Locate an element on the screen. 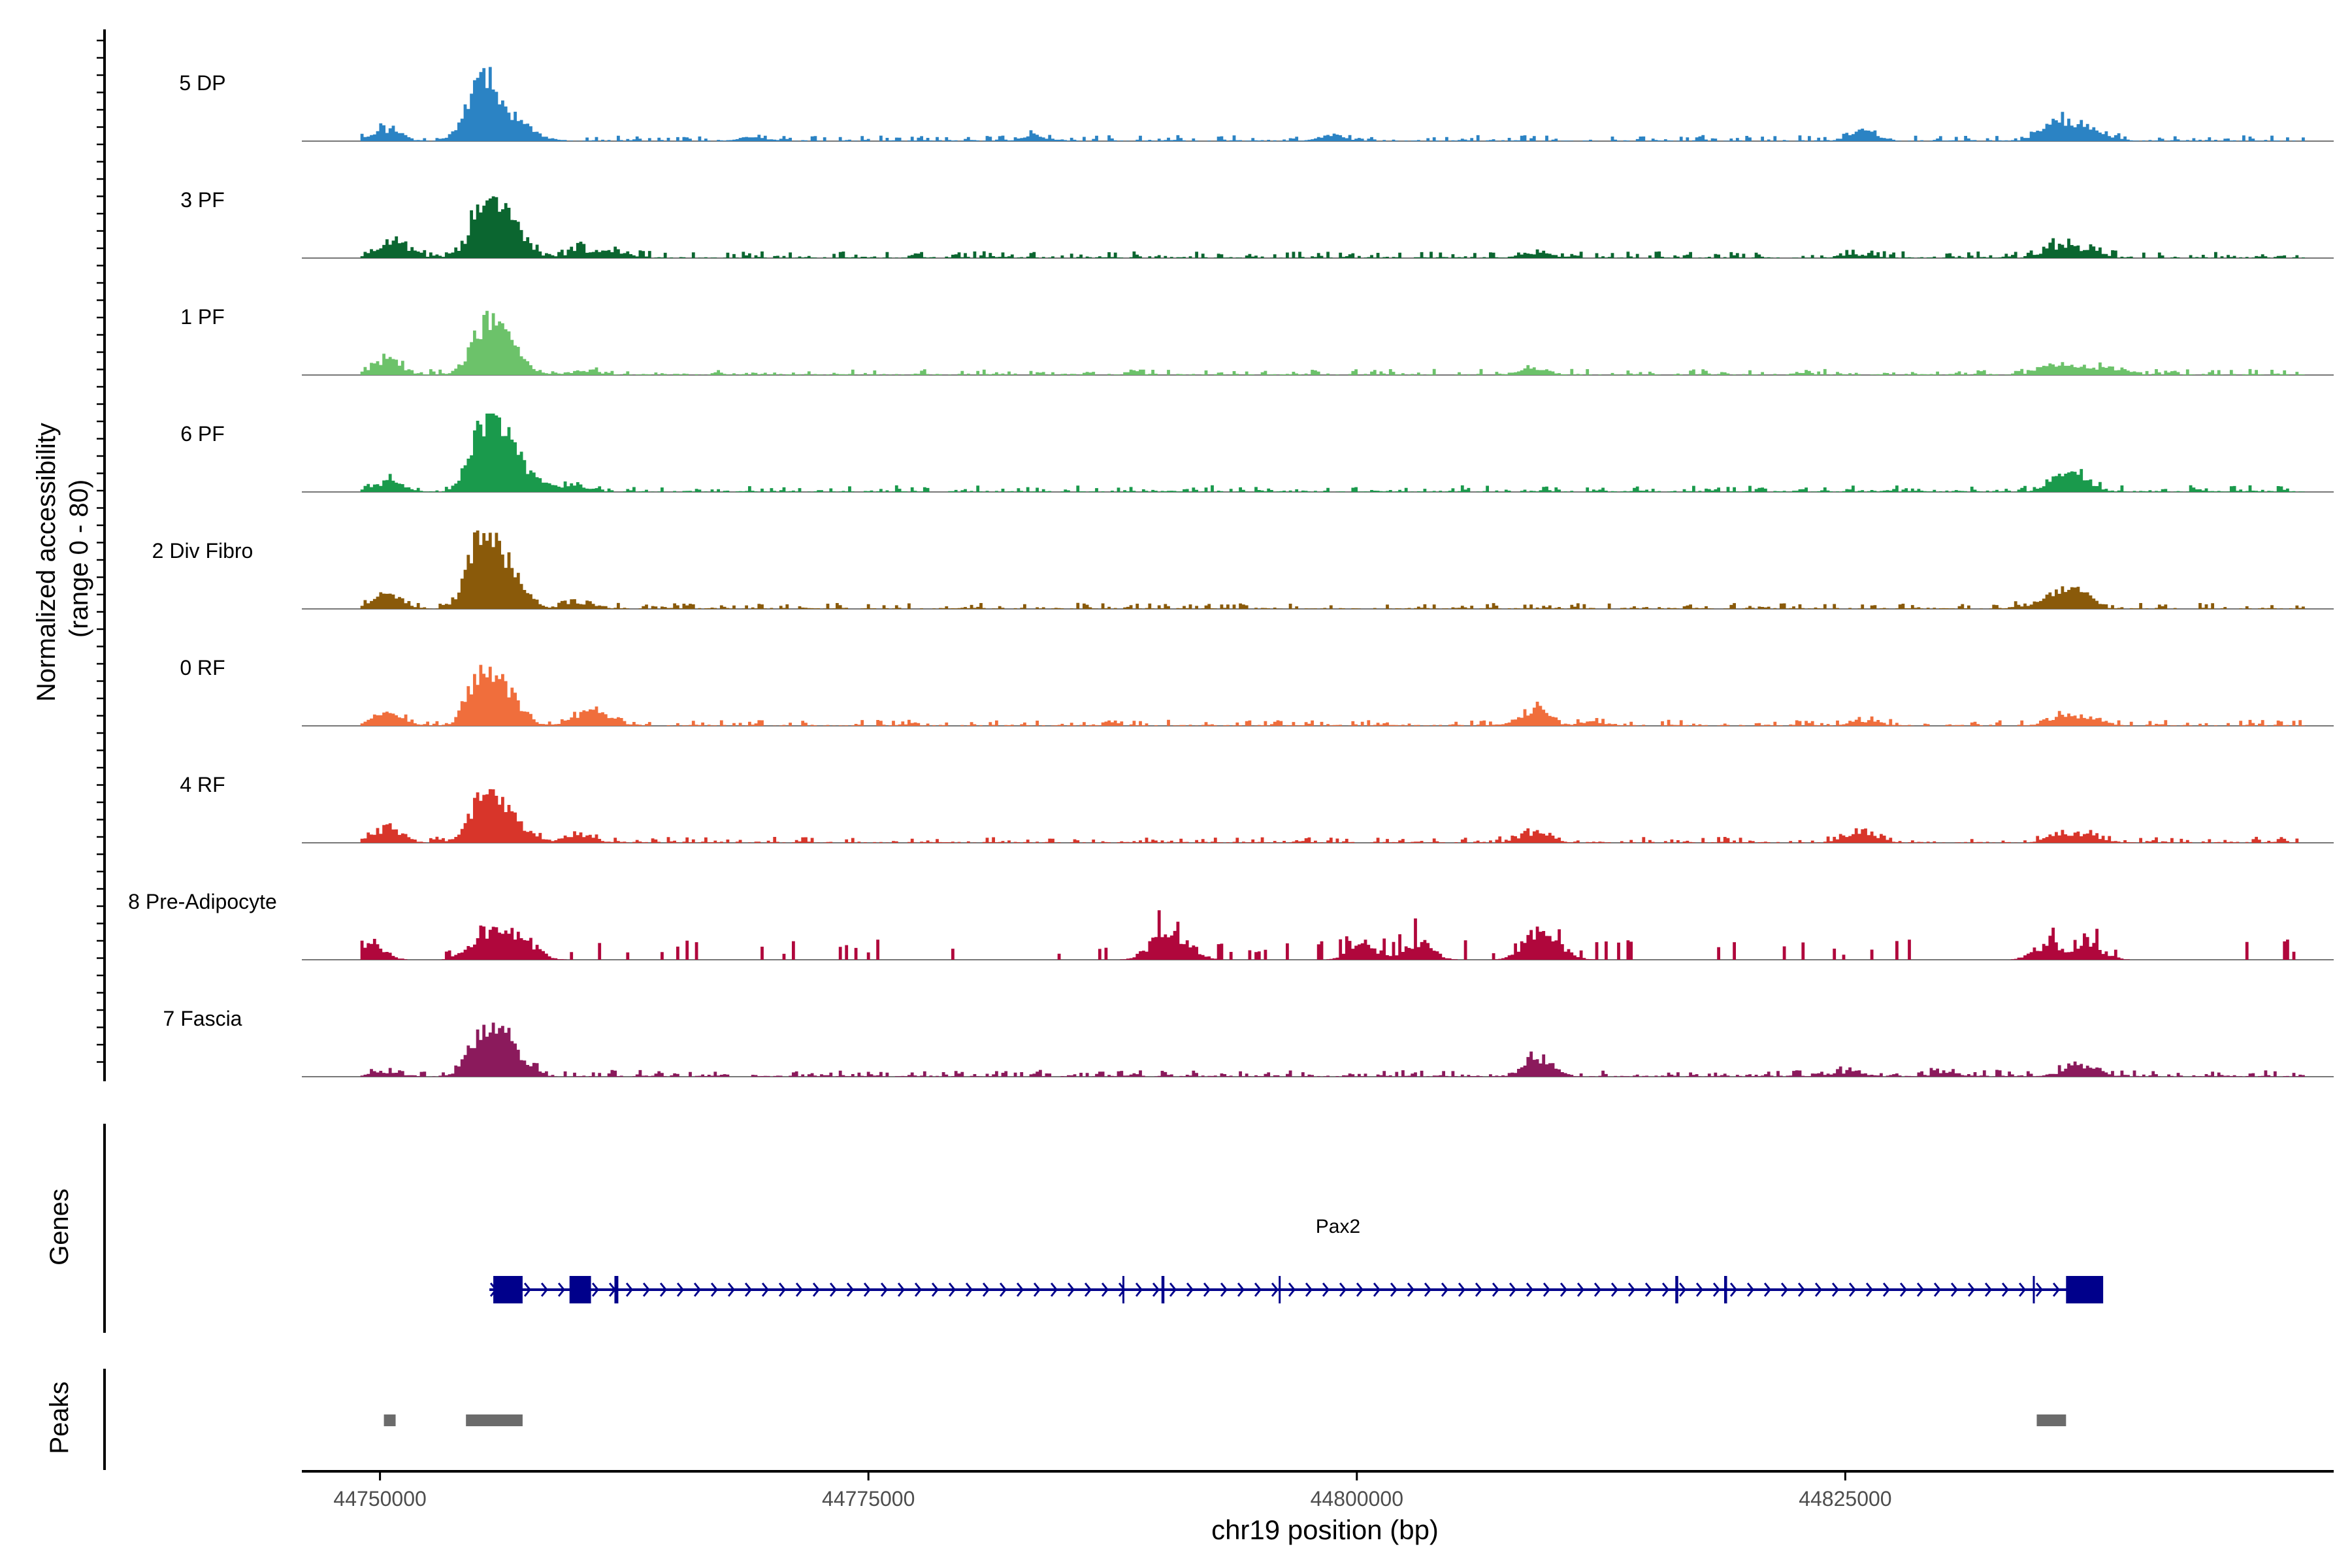 The image size is (2352, 1568). track-6-pf: 6 PF is located at coordinates (1257, 453).